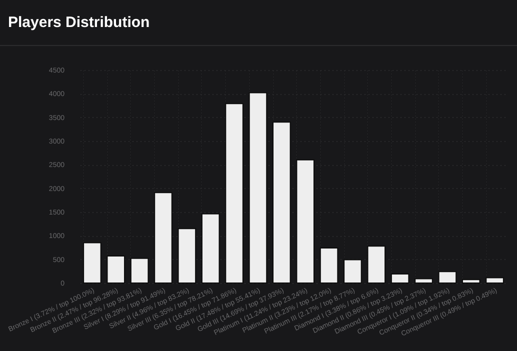  What do you see at coordinates (258, 23) in the screenshot?
I see `chart-title: Players Distribution` at bounding box center [258, 23].